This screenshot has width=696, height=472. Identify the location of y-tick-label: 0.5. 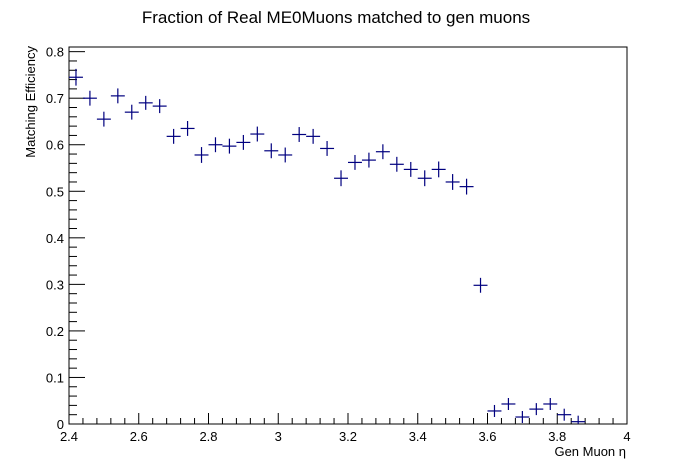
(55, 191).